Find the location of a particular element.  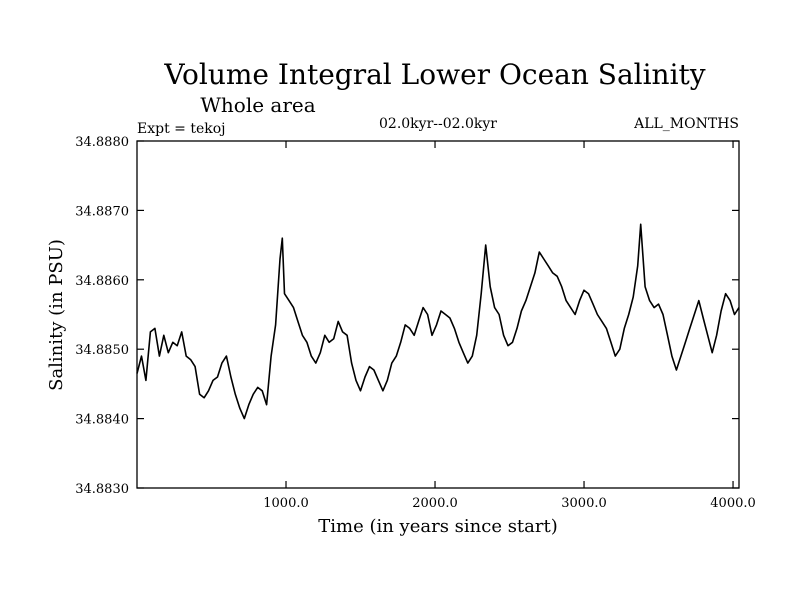

x-tick-label: 1000.0 is located at coordinates (286, 503).